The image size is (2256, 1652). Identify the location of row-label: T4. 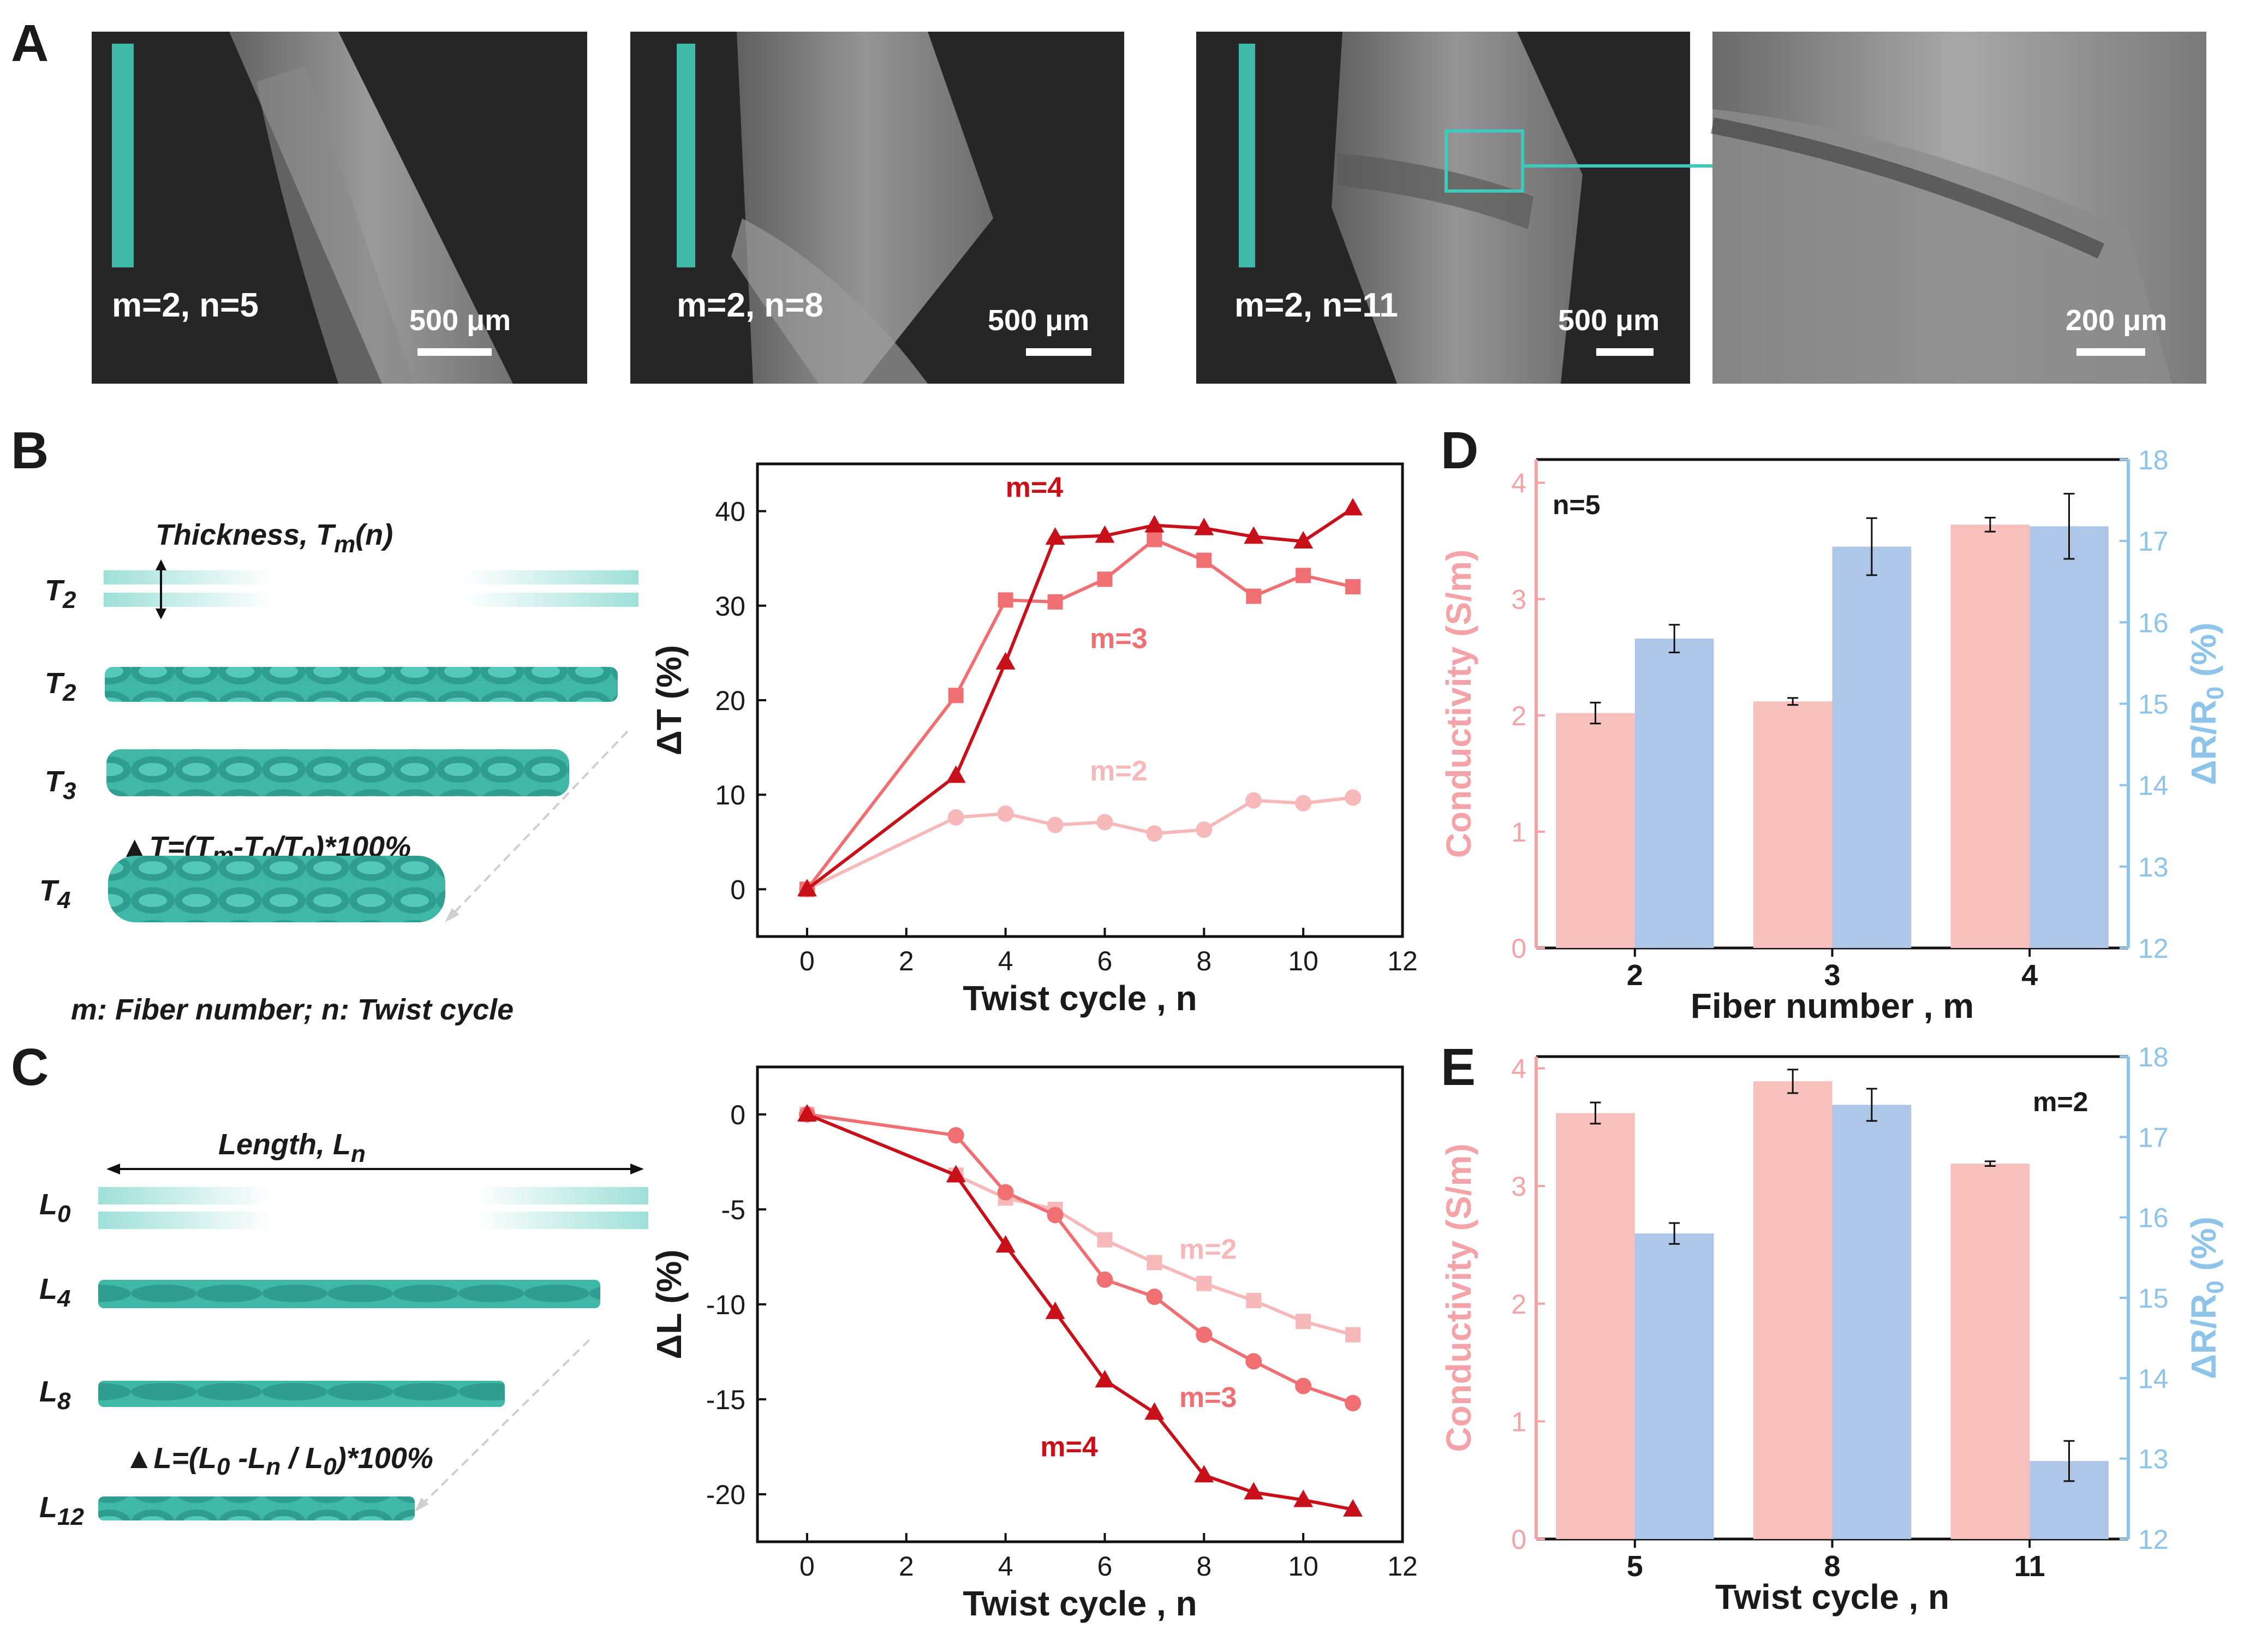
(54, 894).